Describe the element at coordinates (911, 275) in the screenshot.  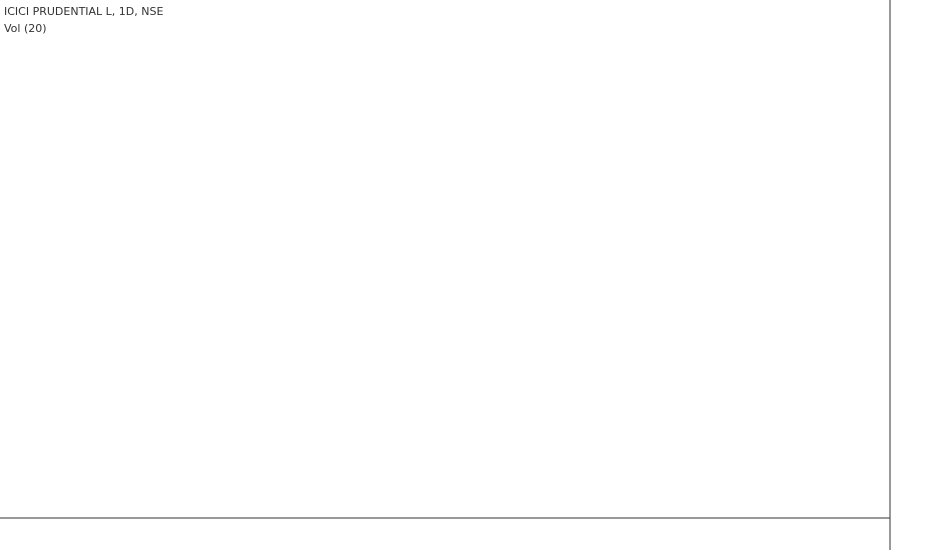
I see `price-axis` at that location.